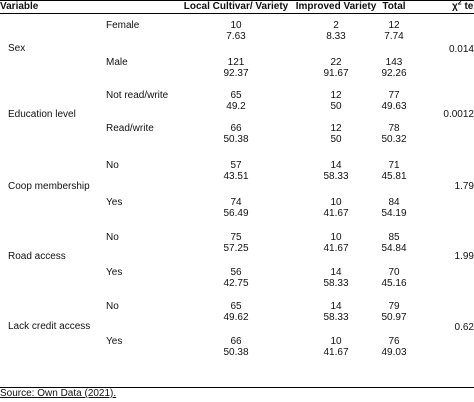  I want to click on local-count: 56, so click(236, 272).